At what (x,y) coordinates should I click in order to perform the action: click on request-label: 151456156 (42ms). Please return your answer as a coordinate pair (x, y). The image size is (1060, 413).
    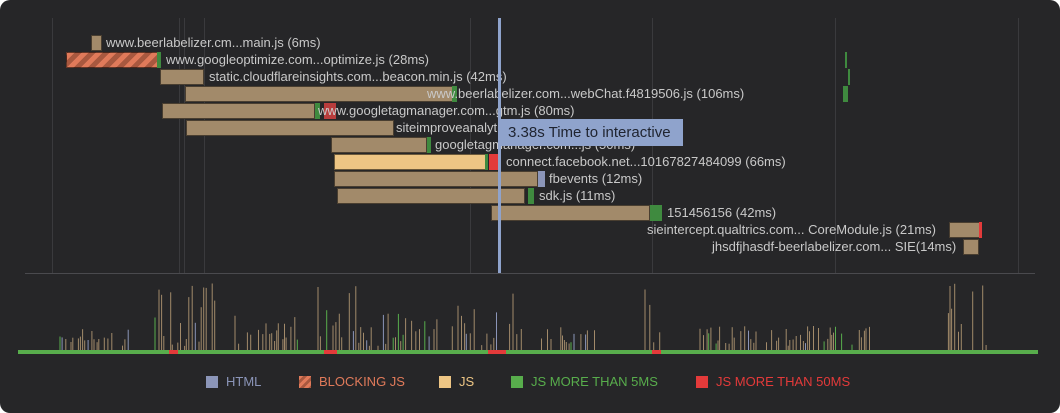
    Looking at the image, I should click on (722, 212).